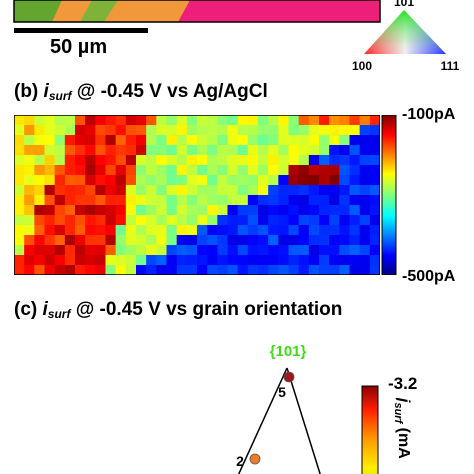 This screenshot has height=474, width=474. What do you see at coordinates (141, 92) in the screenshot?
I see `panel-b-title: (b) isurf @ -0.45 V vs Ag/AgCl` at bounding box center [141, 92].